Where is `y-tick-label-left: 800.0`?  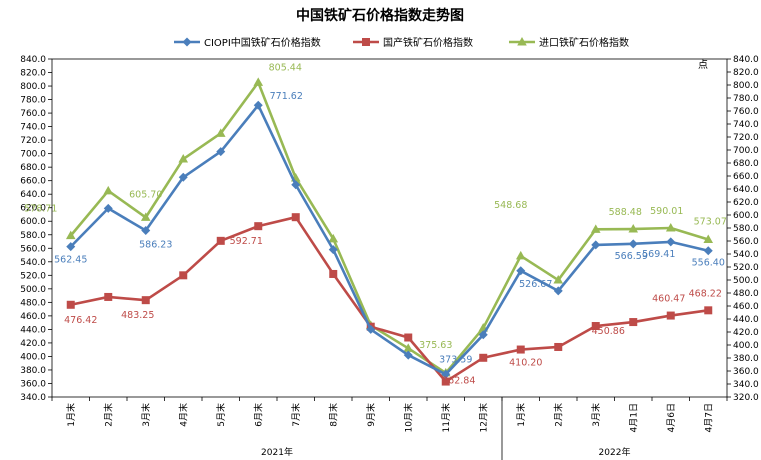 y-tick-label-left: 800.0 is located at coordinates (33, 87).